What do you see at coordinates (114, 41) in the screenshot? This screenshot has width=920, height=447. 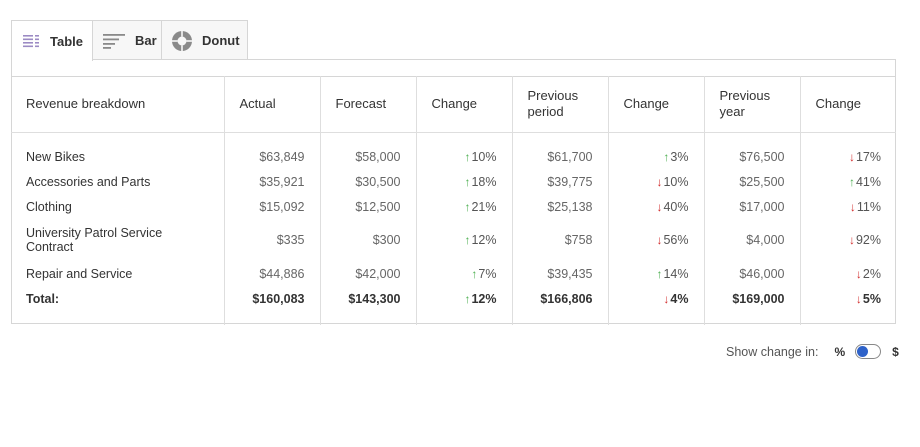 I see `bar-icon` at bounding box center [114, 41].